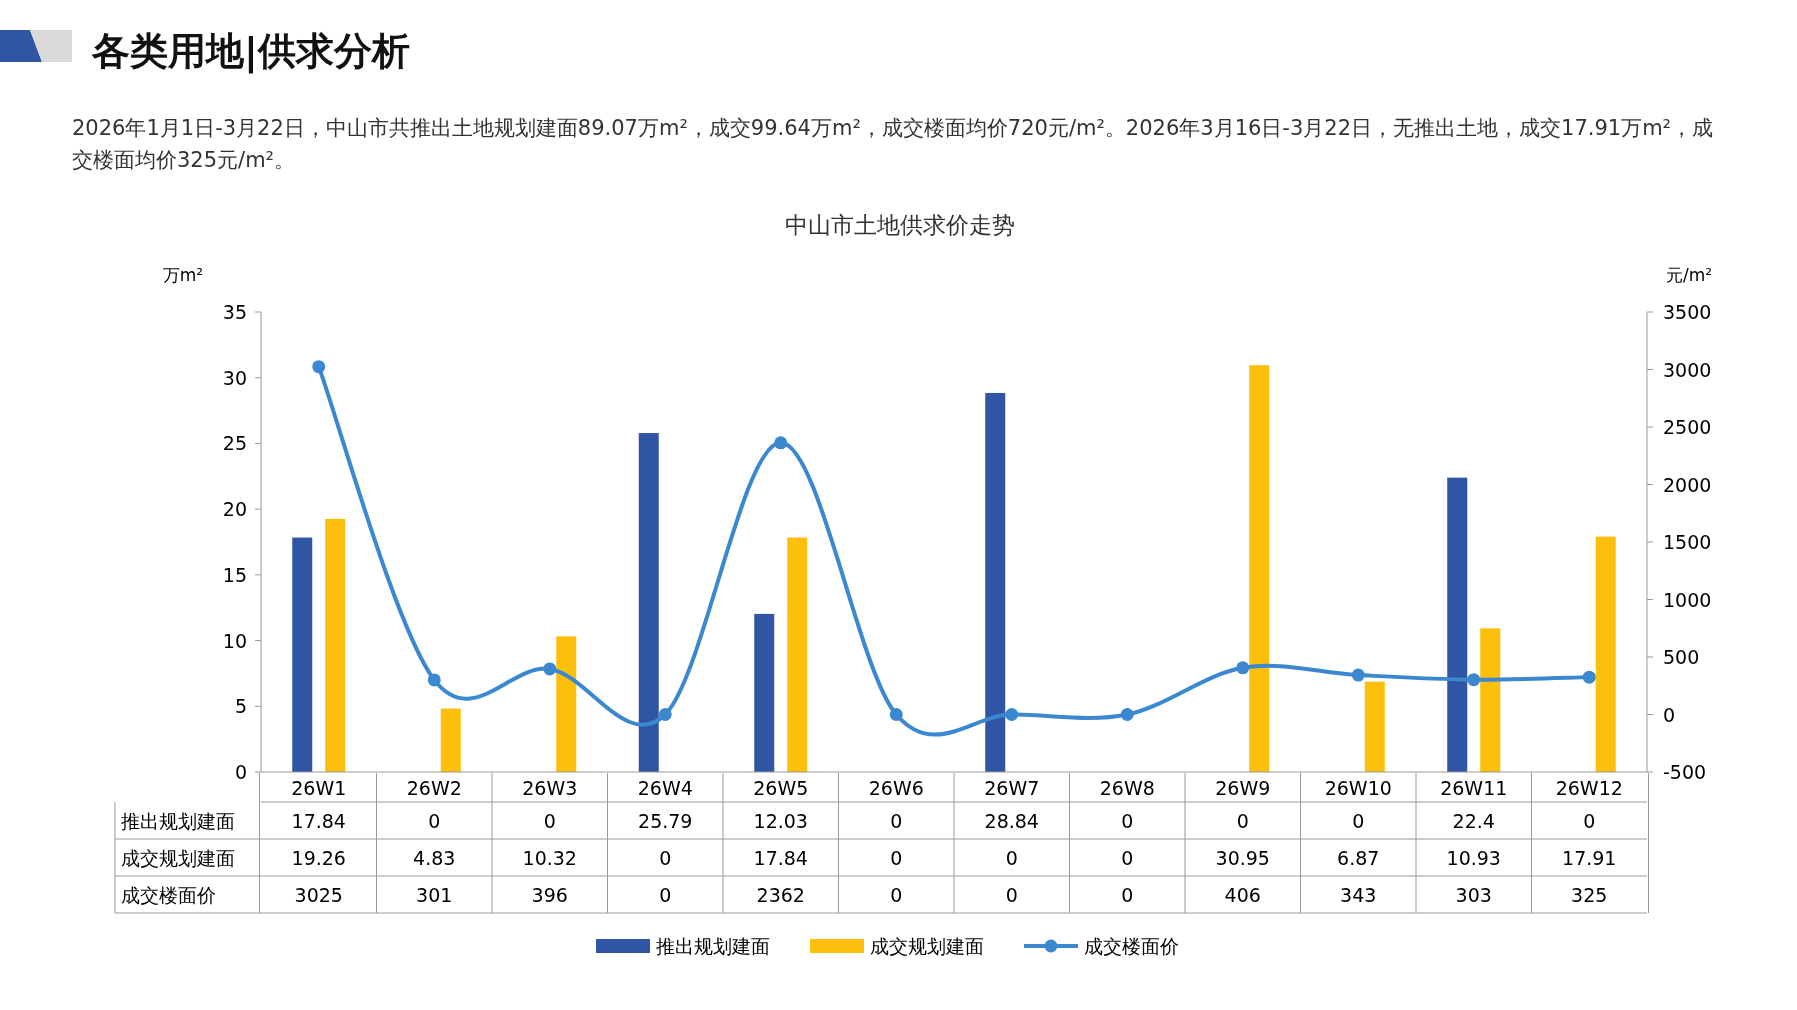 This screenshot has width=1797, height=1010. I want to click on data-label: 12.03, so click(780, 821).